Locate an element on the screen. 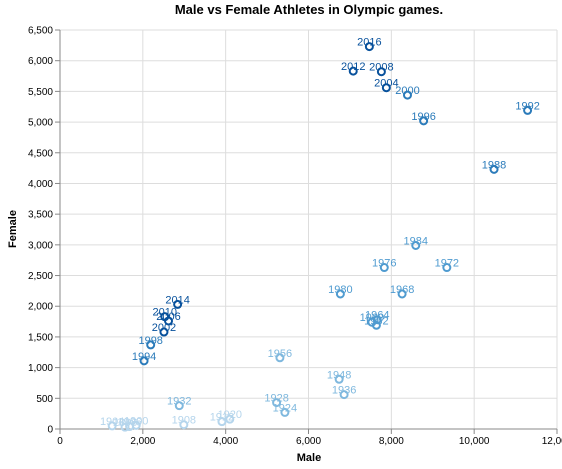 This screenshot has height=469, width=562. point-label: 1920 is located at coordinates (230, 415).